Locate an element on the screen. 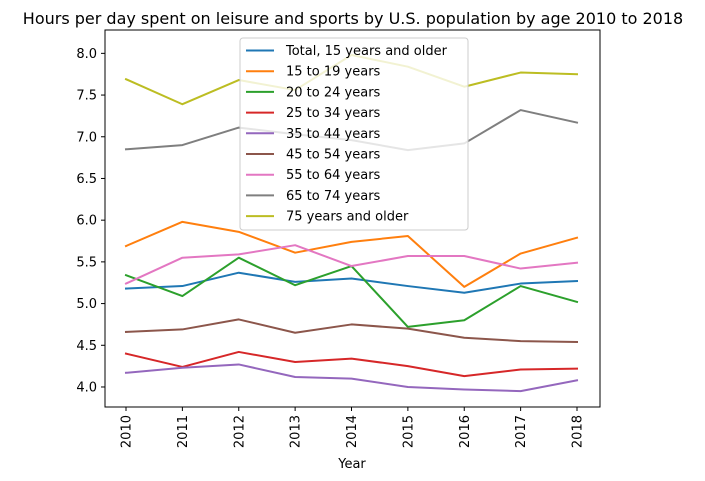 The width and height of the screenshot is (705, 481). x-tick-label: 2010 is located at coordinates (127, 431).